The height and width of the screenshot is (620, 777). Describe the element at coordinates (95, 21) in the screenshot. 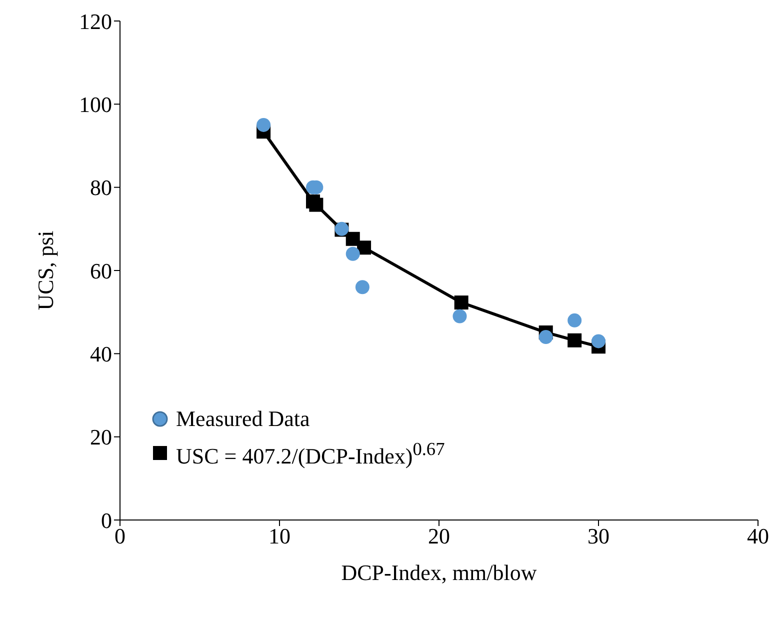

I see `y-tick-label: 120` at that location.